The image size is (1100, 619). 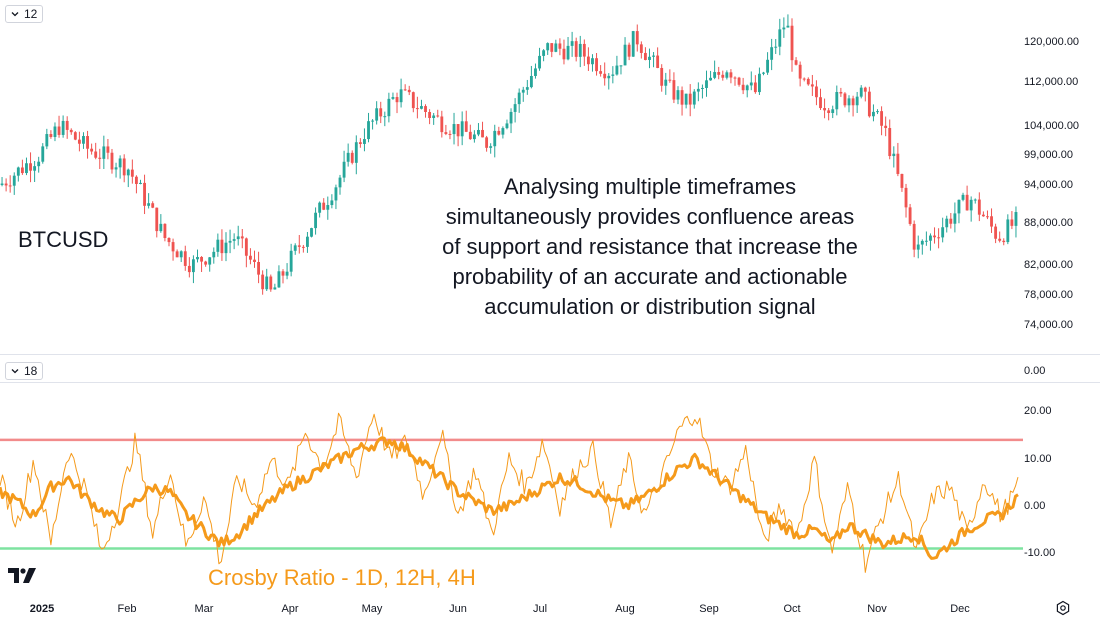 I want to click on price-tick: 112,000.00, so click(x=1051, y=82).